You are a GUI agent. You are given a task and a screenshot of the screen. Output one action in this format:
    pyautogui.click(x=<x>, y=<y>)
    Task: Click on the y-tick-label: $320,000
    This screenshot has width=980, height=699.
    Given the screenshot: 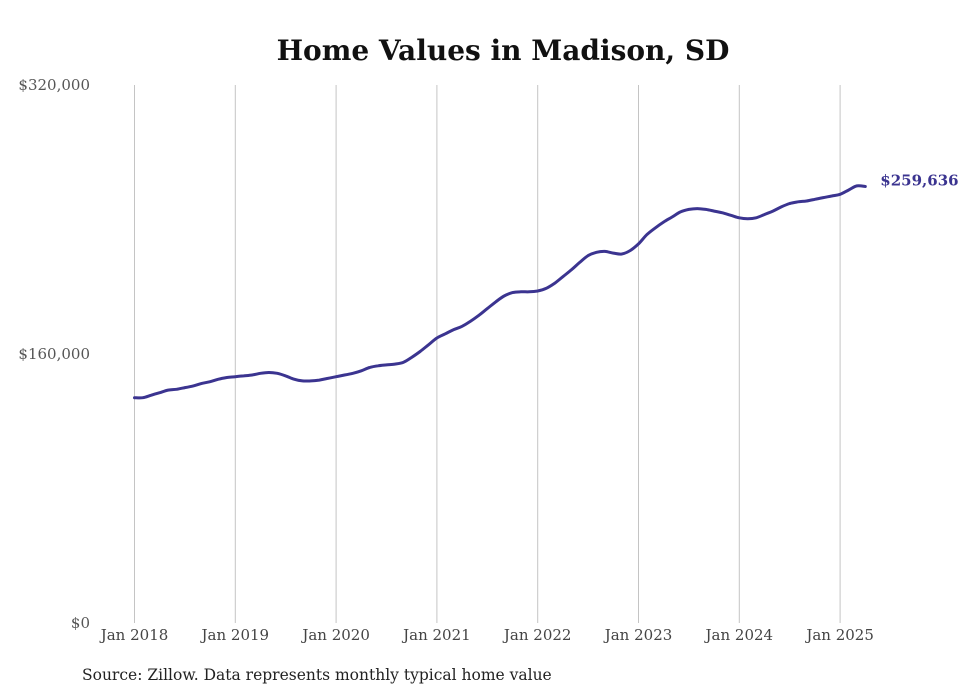 What is the action you would take?
    pyautogui.click(x=54, y=85)
    